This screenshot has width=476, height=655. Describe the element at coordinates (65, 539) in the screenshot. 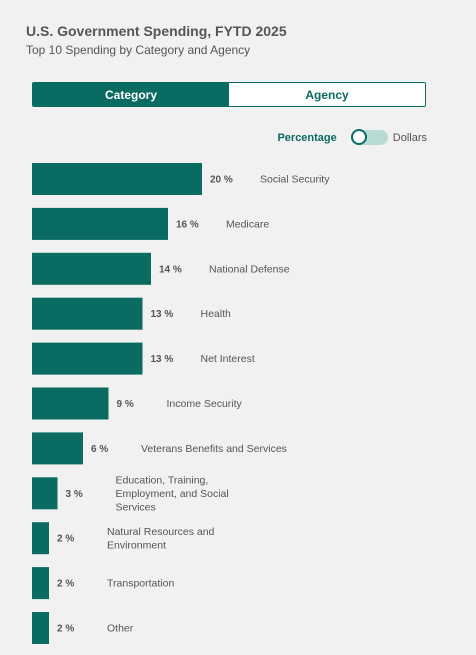

I see `value-label-8: 2 %` at that location.